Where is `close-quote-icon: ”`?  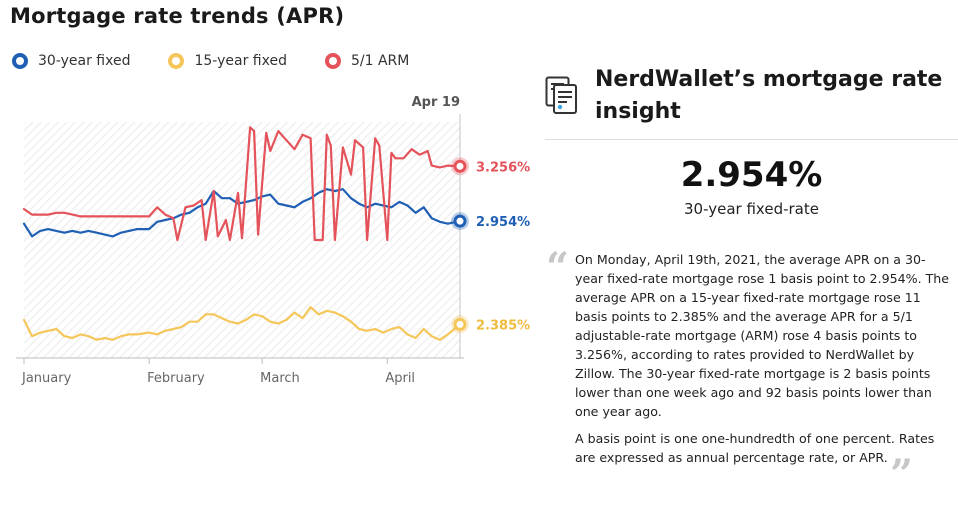 close-quote-icon: ” is located at coordinates (902, 474).